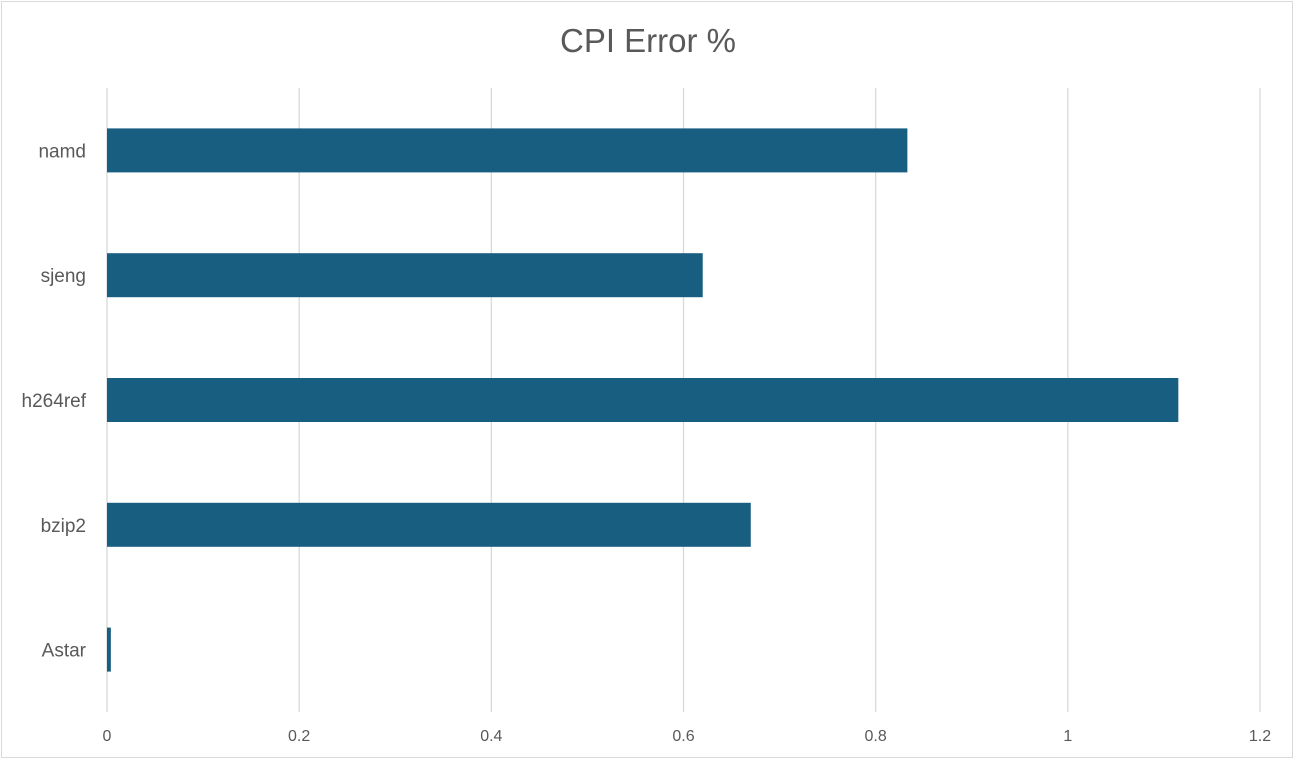 This screenshot has height=761, width=1296. I want to click on x-tick-label: 0.8, so click(876, 736).